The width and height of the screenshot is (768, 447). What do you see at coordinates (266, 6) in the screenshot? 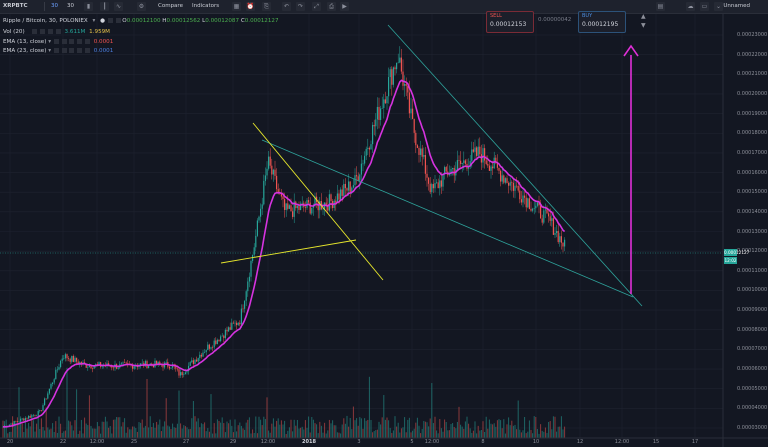
I see `replay-icon: ⎘` at bounding box center [266, 6].